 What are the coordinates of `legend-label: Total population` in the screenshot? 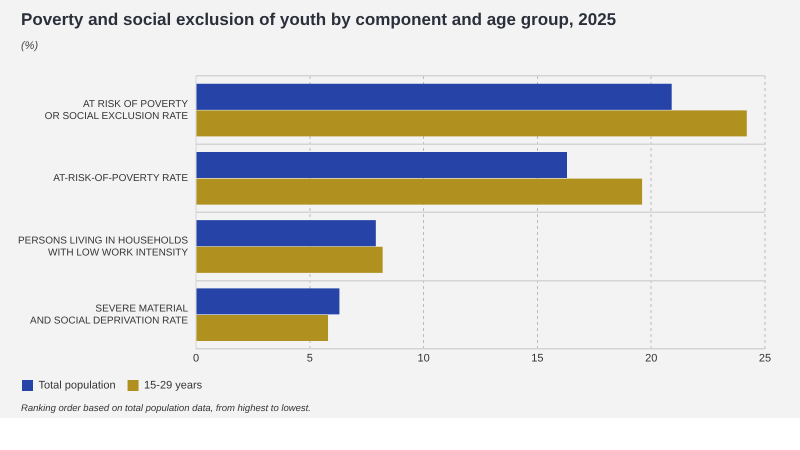 It's located at (77, 386).